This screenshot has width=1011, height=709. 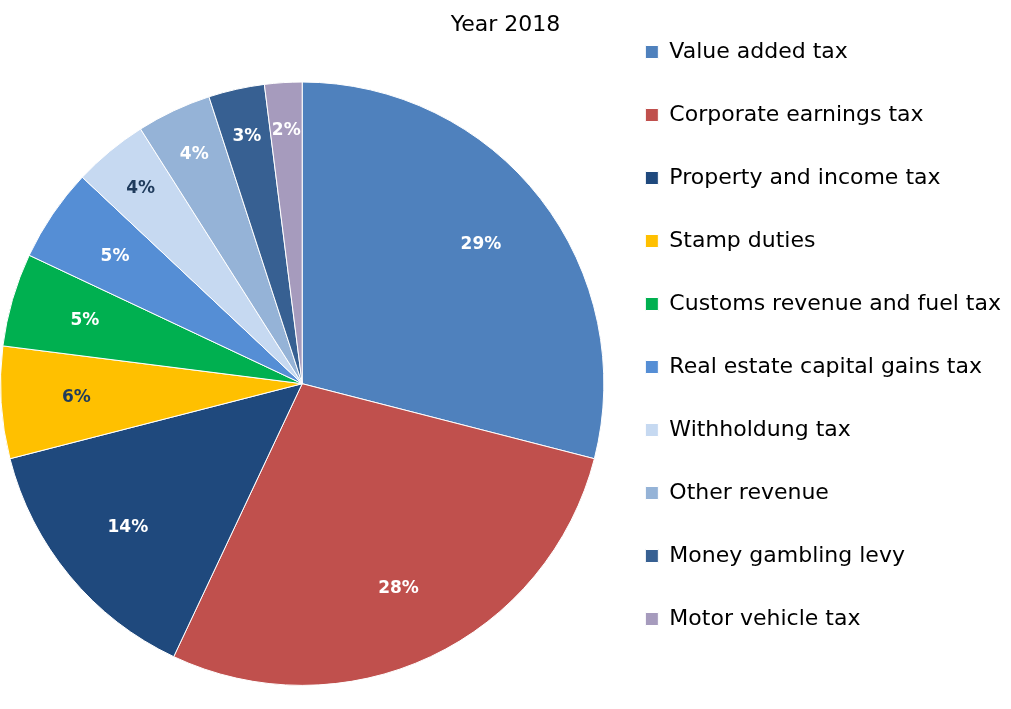 What do you see at coordinates (286, 129) in the screenshot?
I see `data-label: 2%` at bounding box center [286, 129].